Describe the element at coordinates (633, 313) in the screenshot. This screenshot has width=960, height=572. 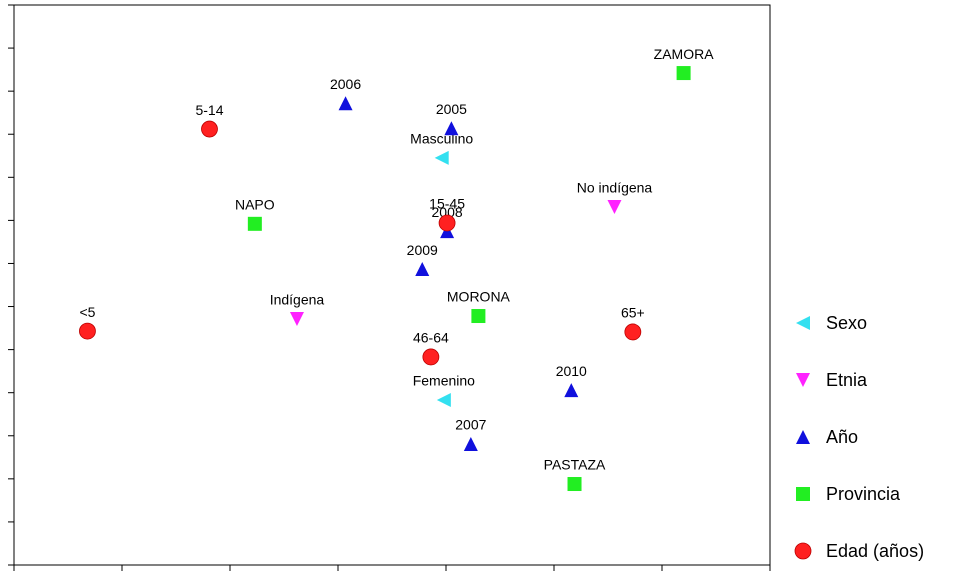
I see `point-label: 65+` at that location.